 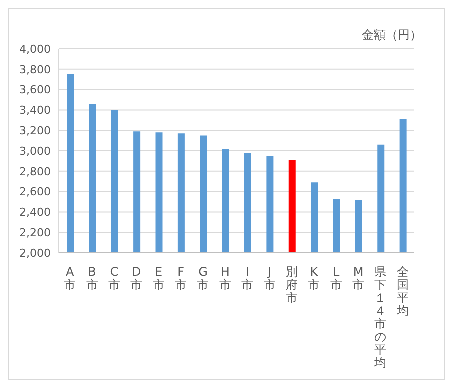 What do you see at coordinates (35, 213) in the screenshot?
I see `y-tick-label: 2,400` at bounding box center [35, 213].